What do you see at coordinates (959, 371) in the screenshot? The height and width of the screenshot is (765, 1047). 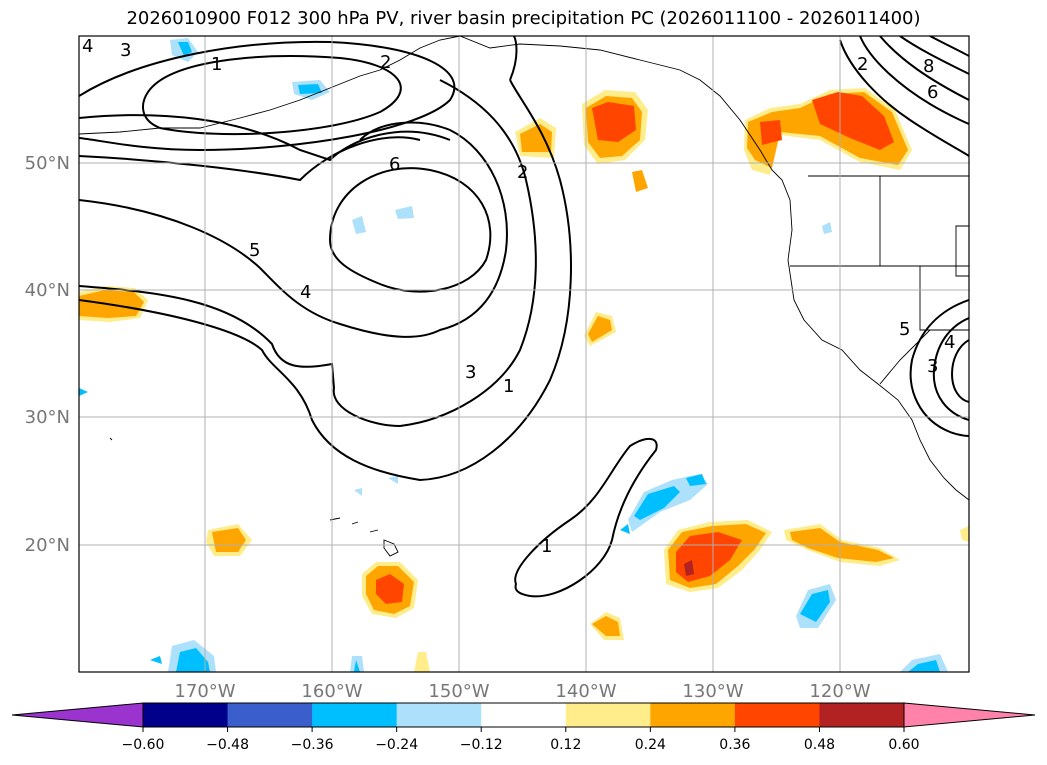 I see `pv-contour-4c` at bounding box center [959, 371].